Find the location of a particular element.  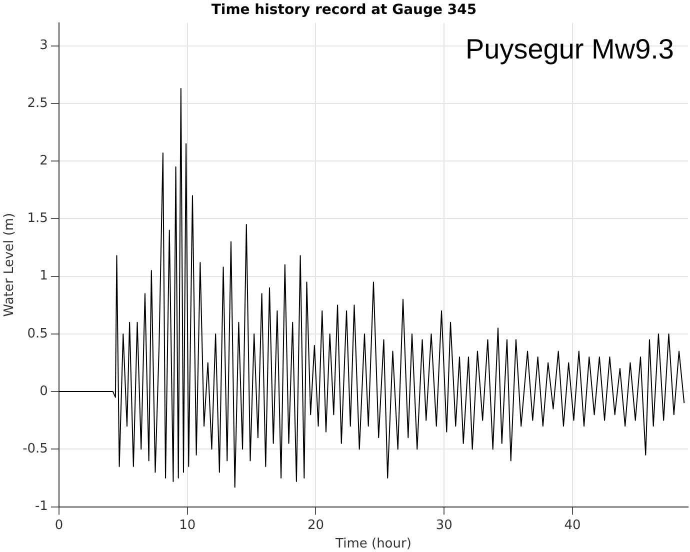

y-tick-label: -1 is located at coordinates (41, 506).